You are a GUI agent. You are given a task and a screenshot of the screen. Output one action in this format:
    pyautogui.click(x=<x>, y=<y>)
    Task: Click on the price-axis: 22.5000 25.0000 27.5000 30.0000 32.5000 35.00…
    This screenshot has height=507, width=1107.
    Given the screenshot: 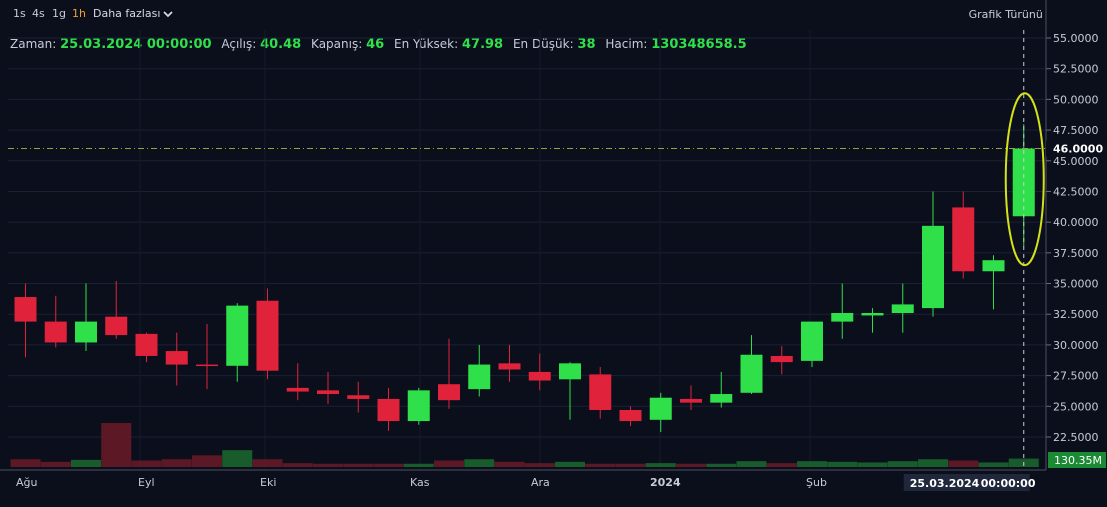 What is the action you would take?
    pyautogui.click(x=1076, y=253)
    